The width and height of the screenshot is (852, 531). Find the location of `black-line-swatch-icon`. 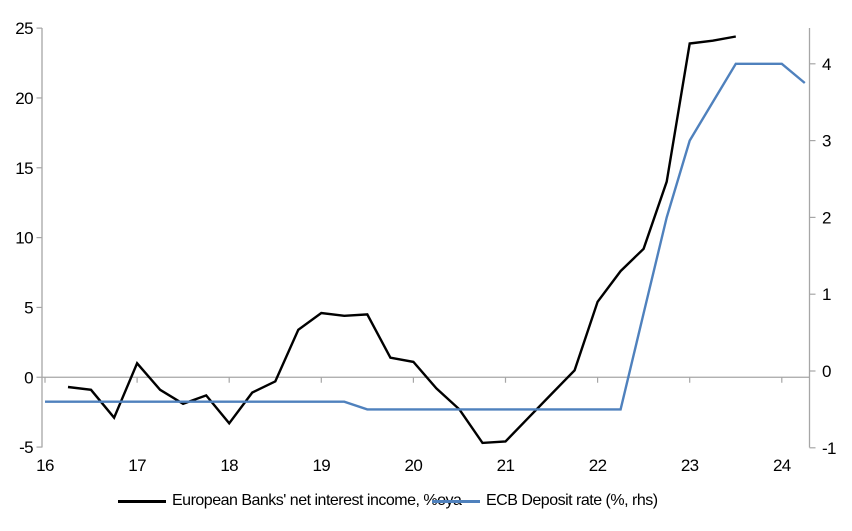

black-line-swatch-icon is located at coordinates (142, 501).